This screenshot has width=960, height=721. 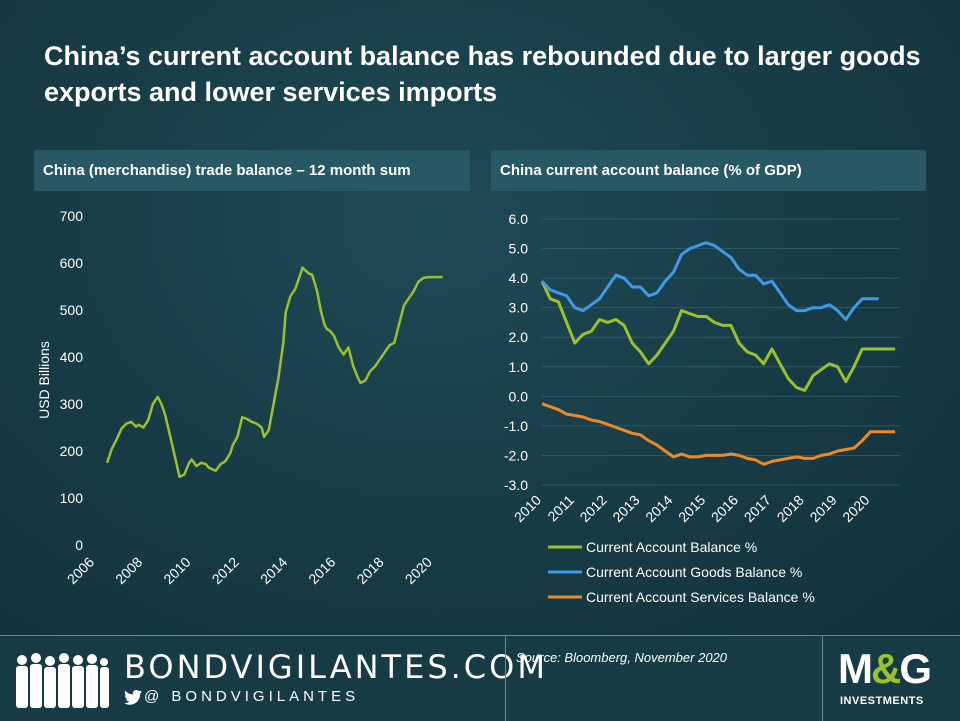 What do you see at coordinates (72, 451) in the screenshot?
I see `y-tick-label: 200` at bounding box center [72, 451].